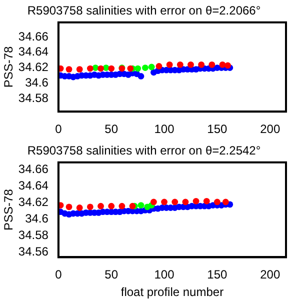 The width and height of the screenshot is (300, 300). What do you see at coordinates (33, 251) in the screenshot?
I see `y-tick-label: 34.56` at bounding box center [33, 251].